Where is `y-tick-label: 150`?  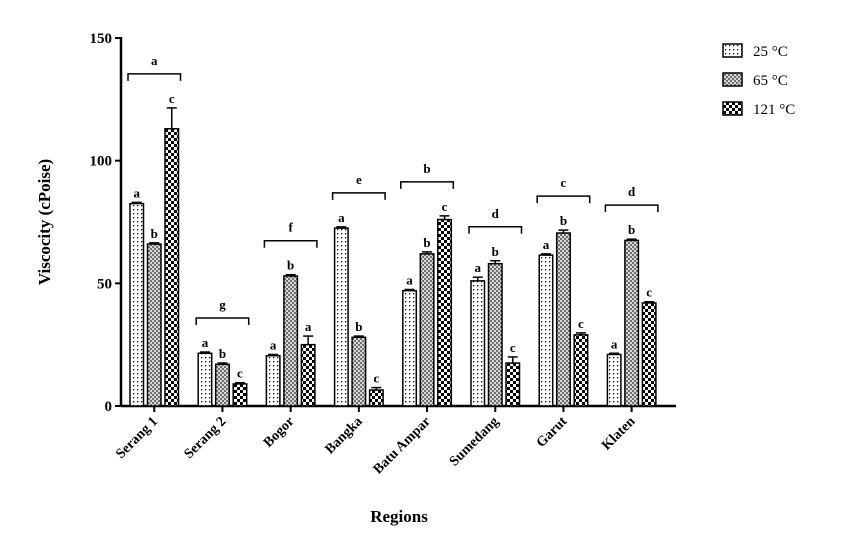 y-tick-label: 150 is located at coordinates (101, 39).